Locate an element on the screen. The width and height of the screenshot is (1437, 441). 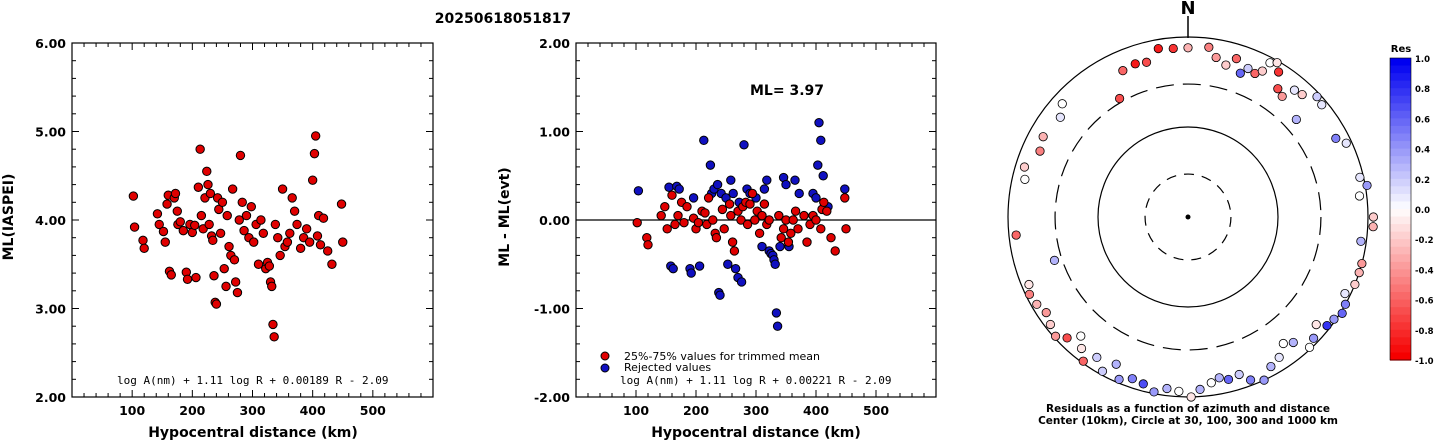
x-tick-label: 400 is located at coordinates (816, 410).